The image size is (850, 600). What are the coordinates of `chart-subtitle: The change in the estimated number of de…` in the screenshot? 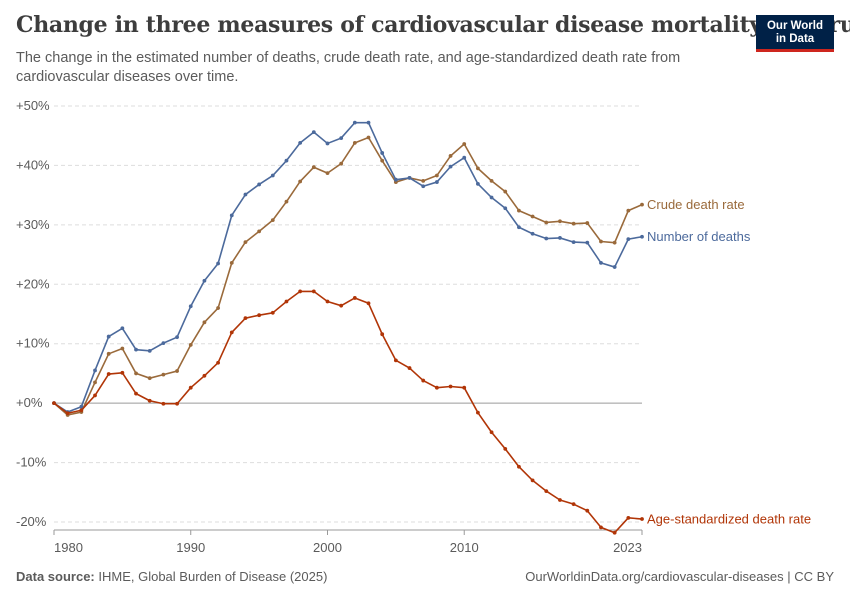 It's located at (348, 67).